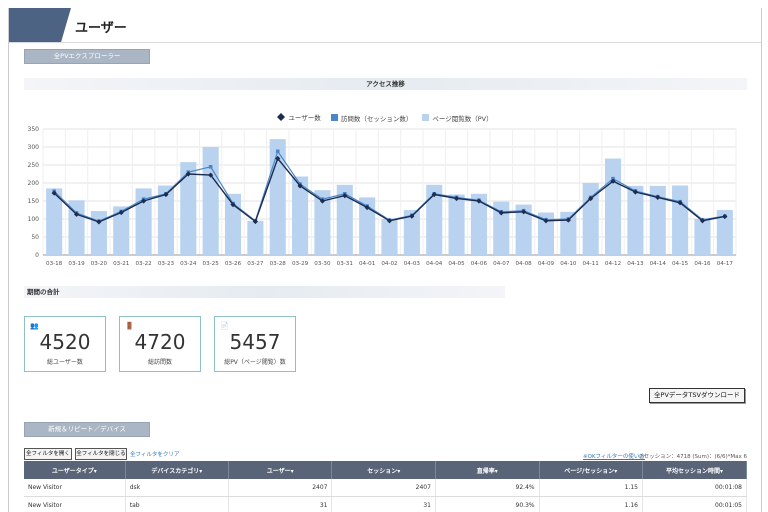  Describe the element at coordinates (299, 117) in the screenshot. I see `legend-item-users: ユーザー数` at that location.